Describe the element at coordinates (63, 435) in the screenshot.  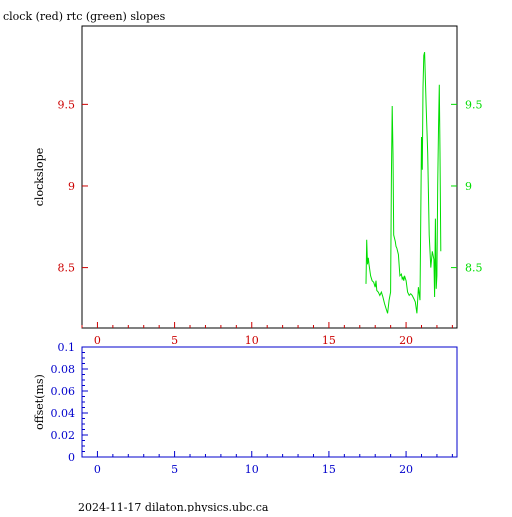
I see `bottom-y-tick-label: 0.02` at that location.